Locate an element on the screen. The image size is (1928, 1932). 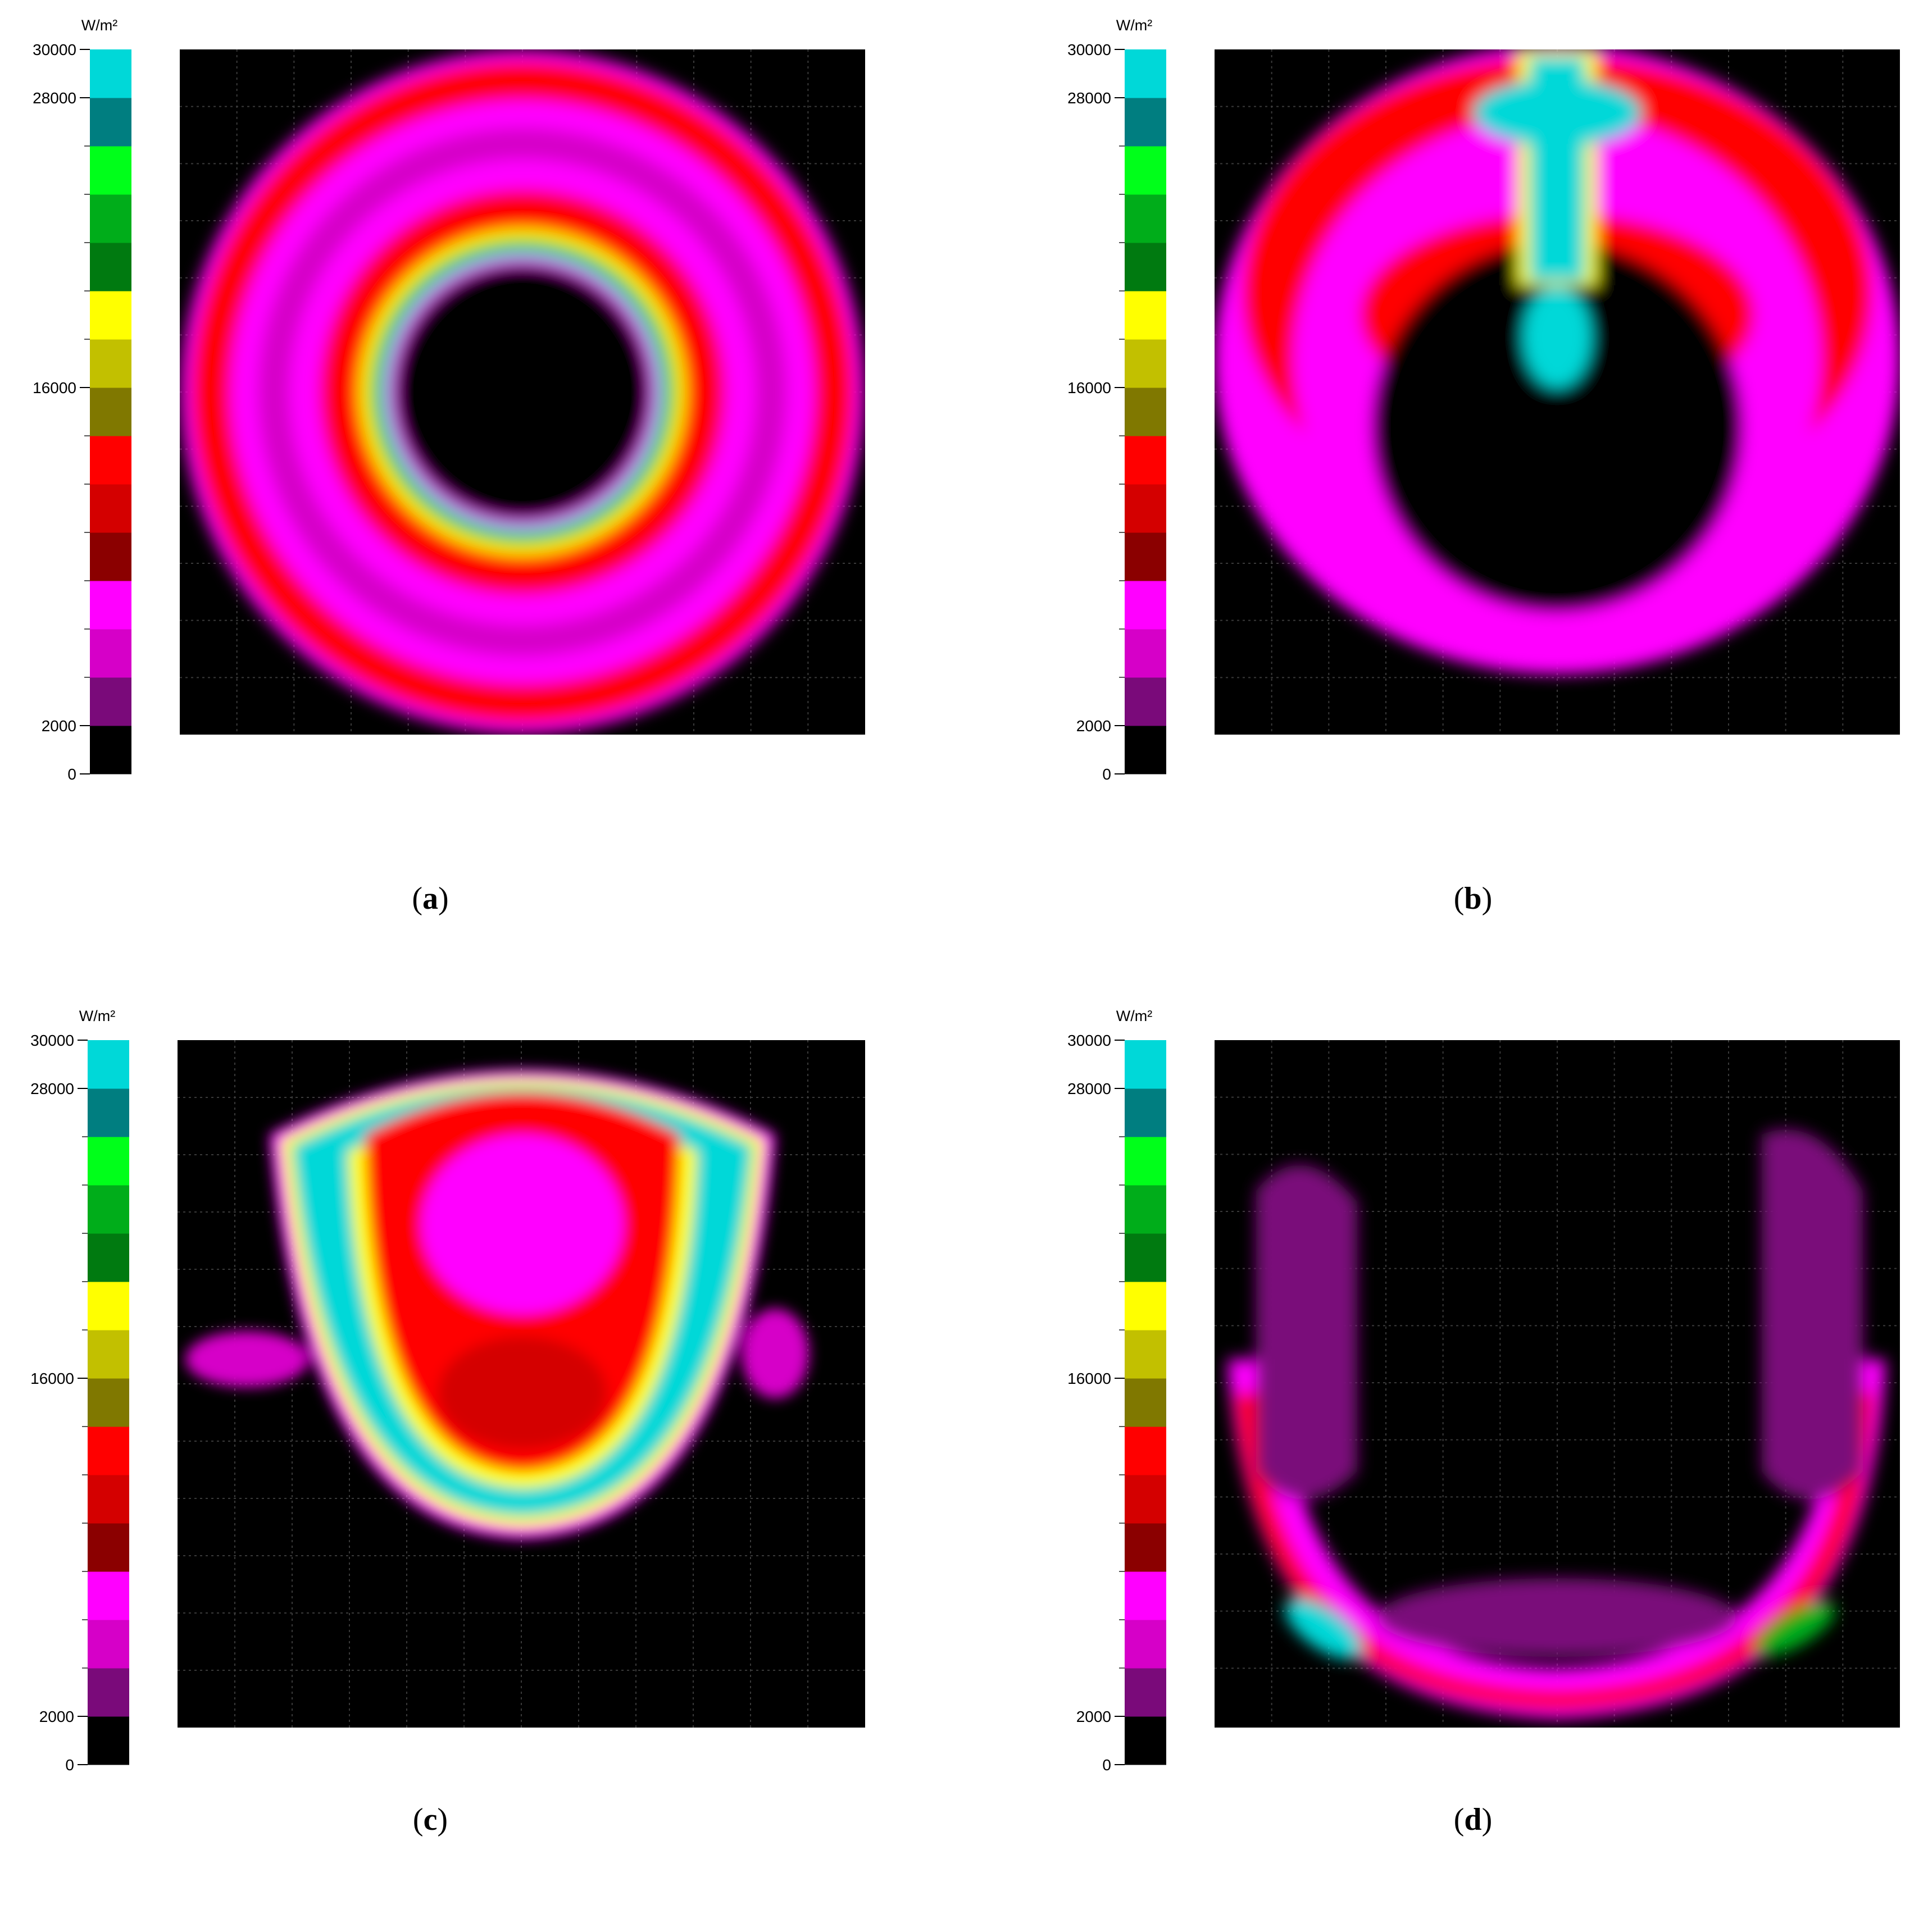
heatmap-d is located at coordinates (1556, 1424).